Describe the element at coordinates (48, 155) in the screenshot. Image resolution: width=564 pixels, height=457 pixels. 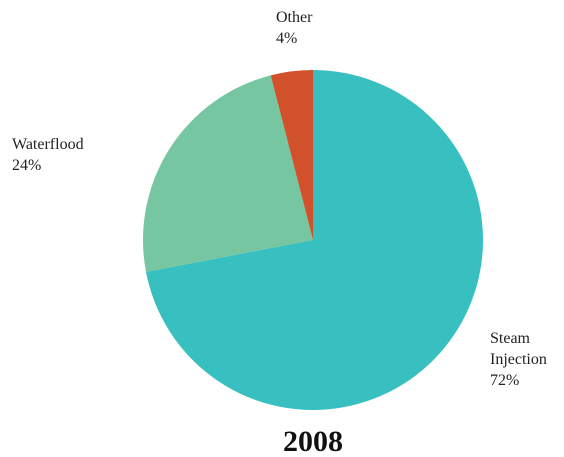
I see `slice-label-waterflood: Waterflood 24%` at that location.